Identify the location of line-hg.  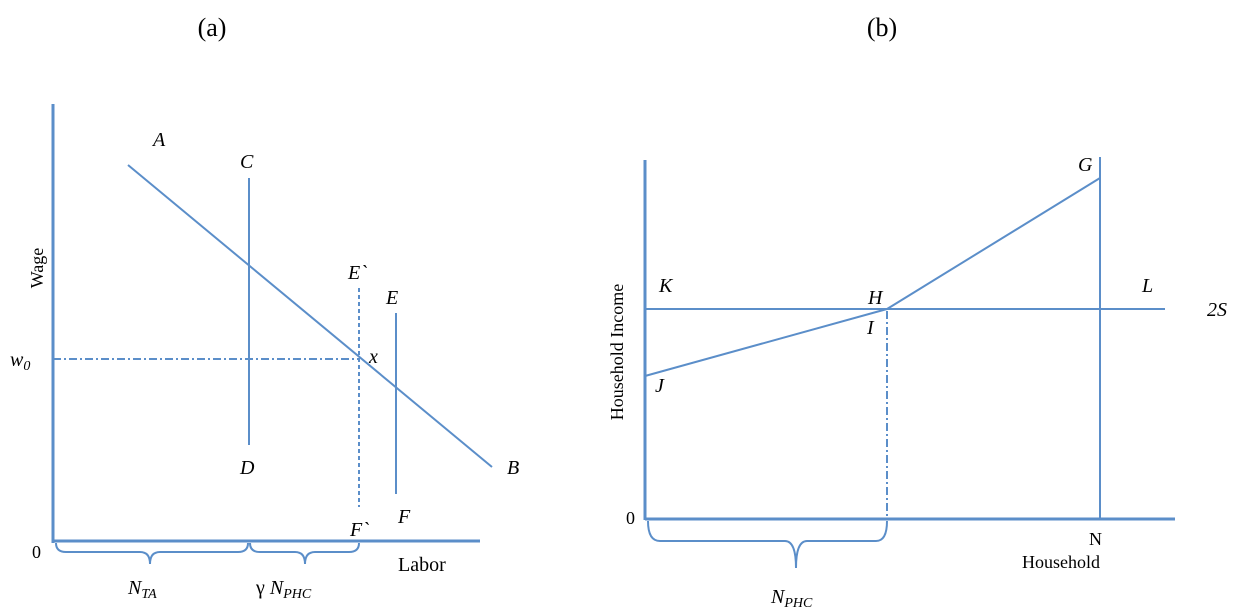
(993, 243).